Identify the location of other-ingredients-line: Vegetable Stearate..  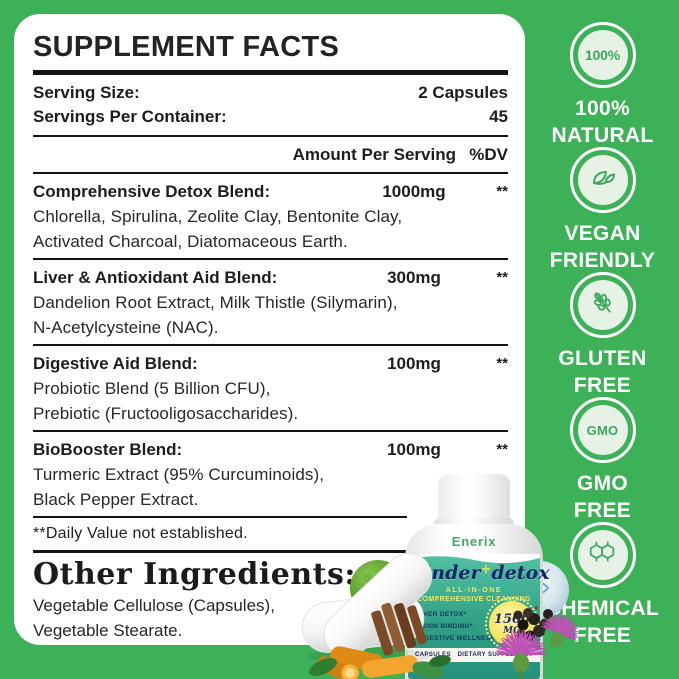
(108, 630).